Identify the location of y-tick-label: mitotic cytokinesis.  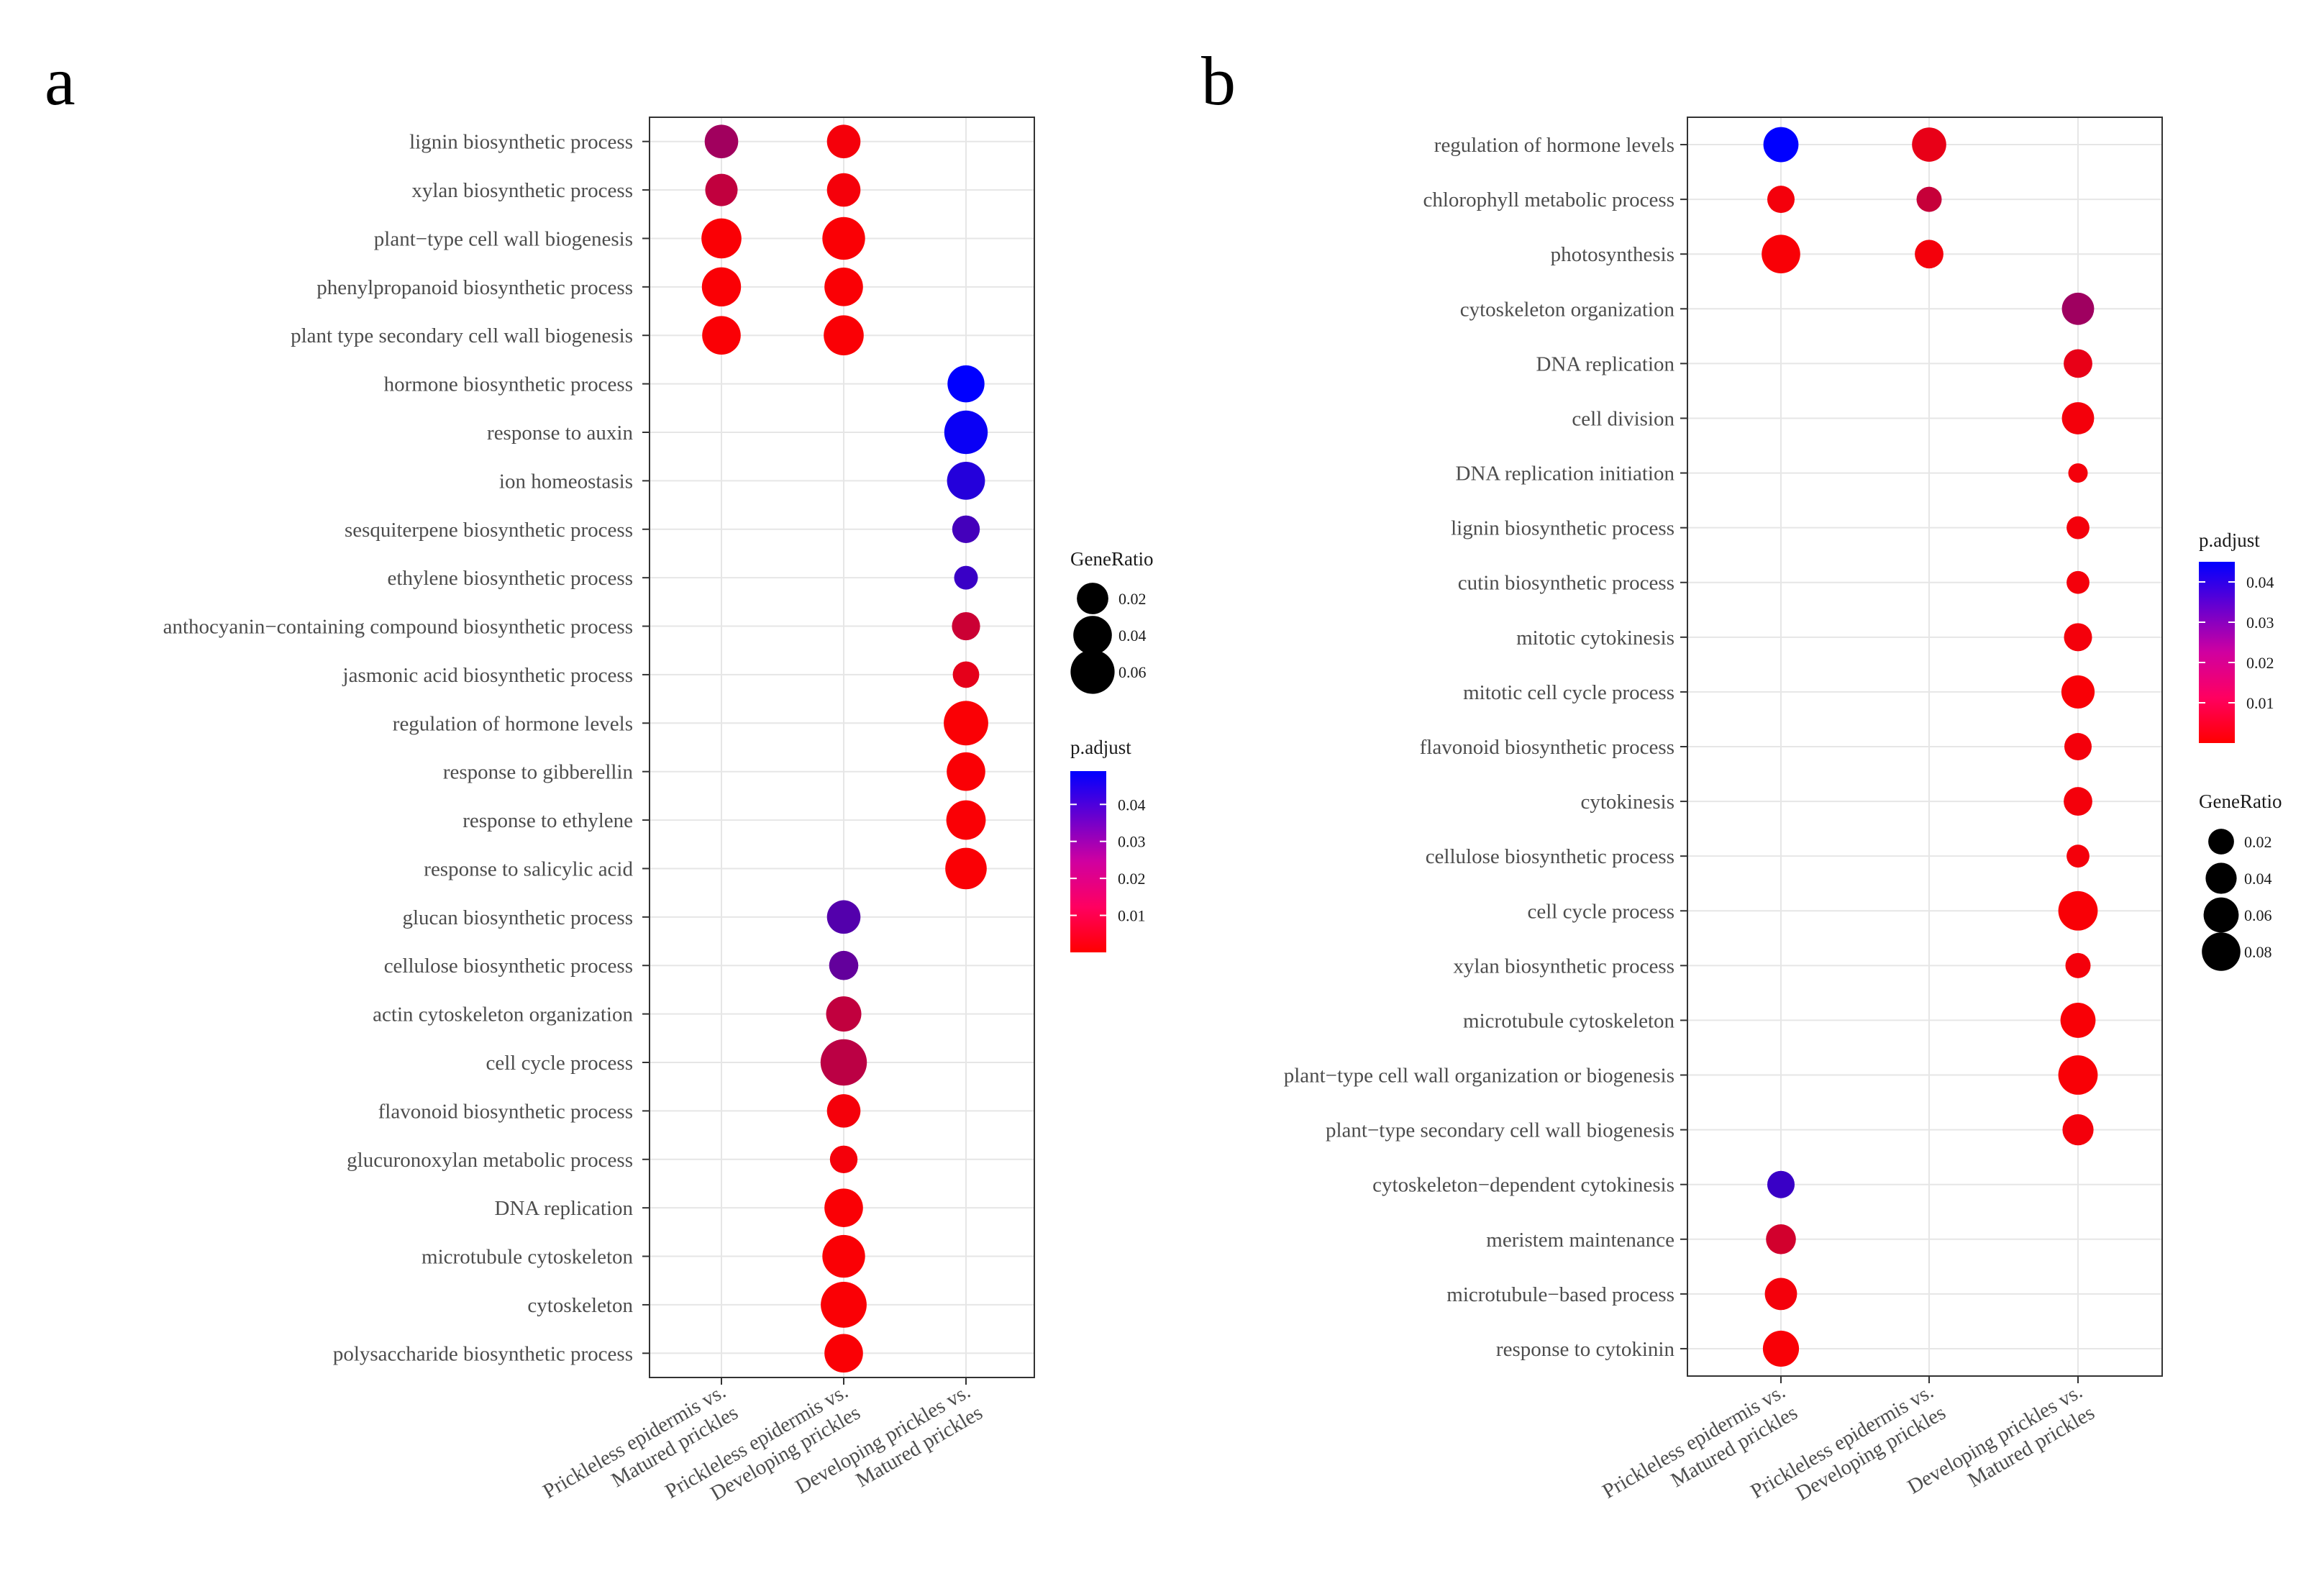
(1595, 638).